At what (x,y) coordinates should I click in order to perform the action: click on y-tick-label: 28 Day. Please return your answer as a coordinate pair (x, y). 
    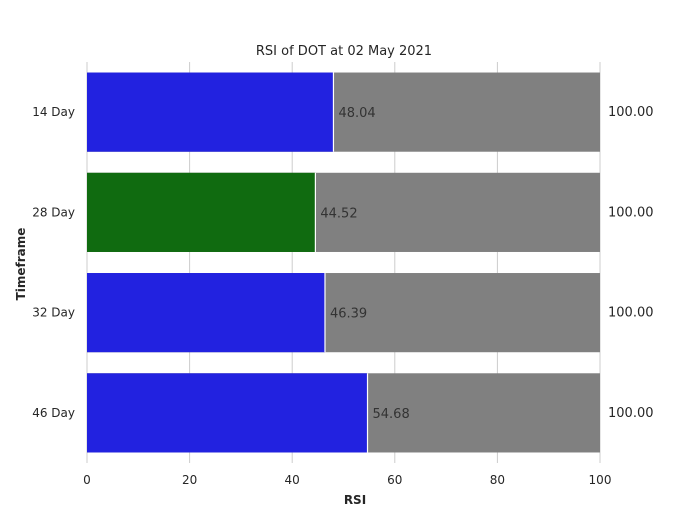
    Looking at the image, I should click on (53, 212).